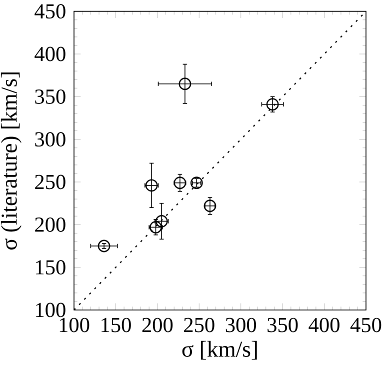  I want to click on x-tick-label: 450, so click(366, 325).